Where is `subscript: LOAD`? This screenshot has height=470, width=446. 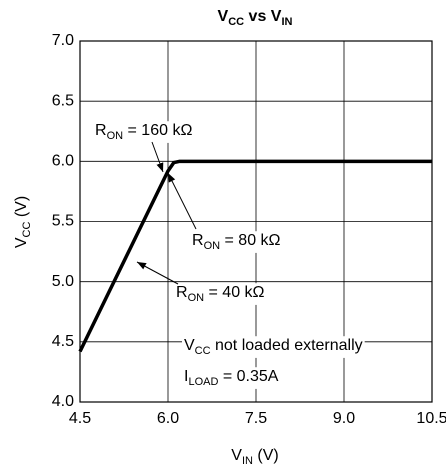 subscript: LOAD is located at coordinates (203, 382).